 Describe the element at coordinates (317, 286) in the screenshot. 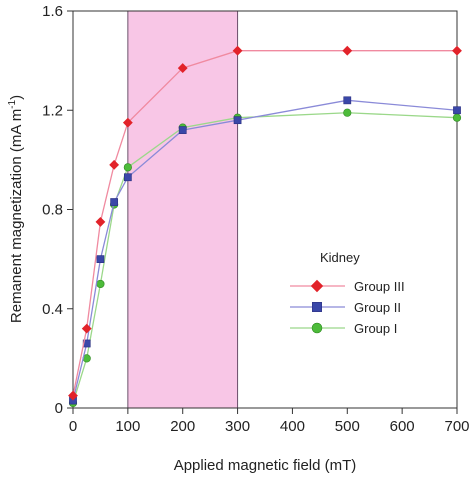

I see `legend-marker-group-iii` at that location.